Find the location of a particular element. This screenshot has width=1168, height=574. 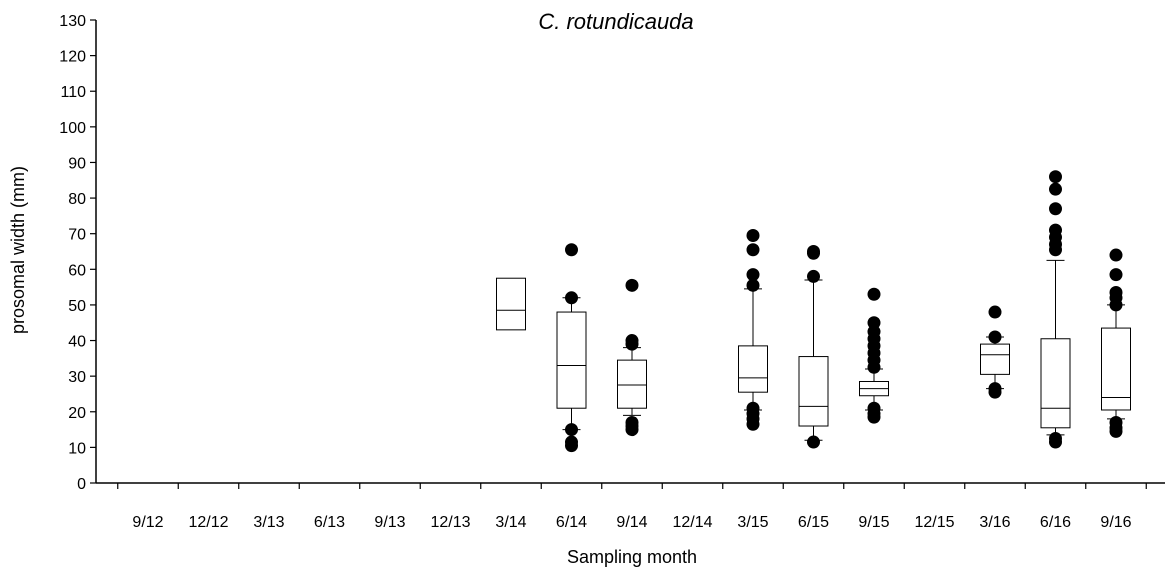

x-tick-label: 3/15 is located at coordinates (752, 522).